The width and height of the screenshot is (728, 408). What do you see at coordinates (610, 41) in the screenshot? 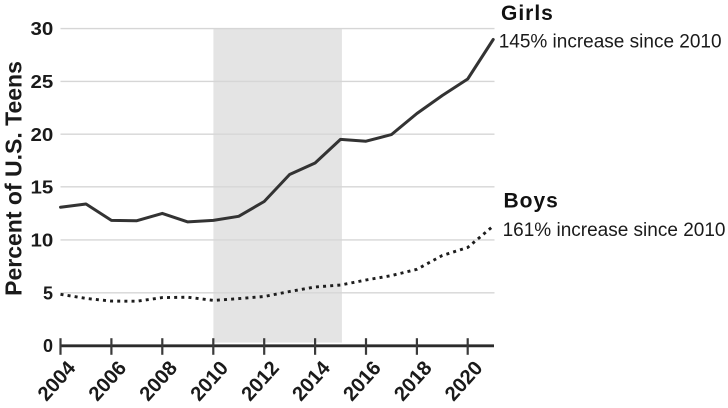
I see `svg-text: 145% increase since 2010` at bounding box center [610, 41].